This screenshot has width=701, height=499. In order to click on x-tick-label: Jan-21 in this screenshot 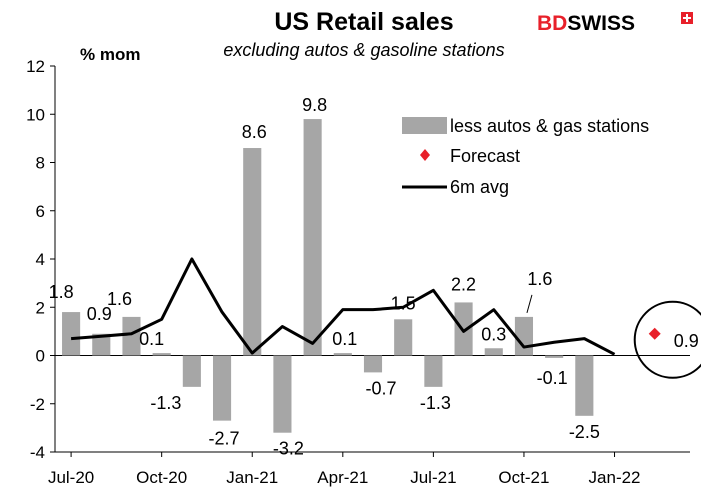, I will do `click(252, 477)`.